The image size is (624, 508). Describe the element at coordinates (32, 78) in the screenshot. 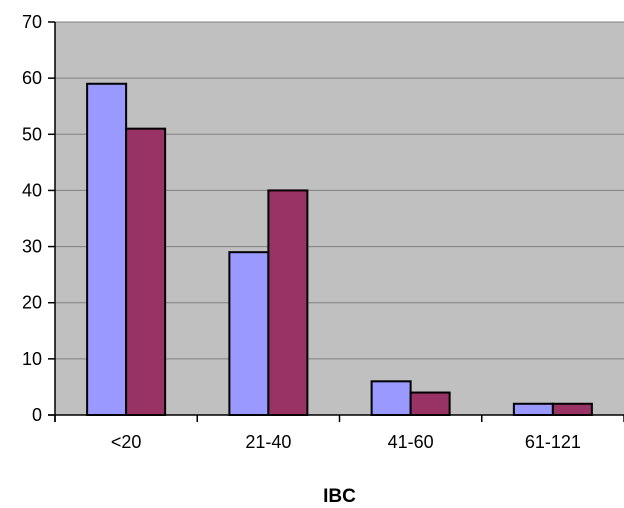

I see `y-tick-label: 60` at that location.